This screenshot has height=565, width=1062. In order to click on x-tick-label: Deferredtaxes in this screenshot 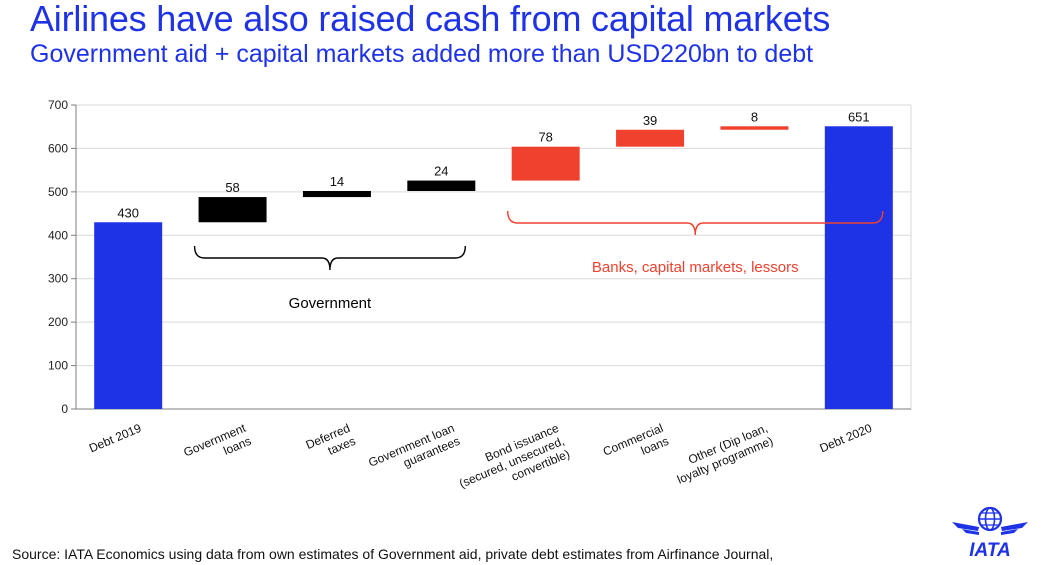, I will do `click(331, 443)`.